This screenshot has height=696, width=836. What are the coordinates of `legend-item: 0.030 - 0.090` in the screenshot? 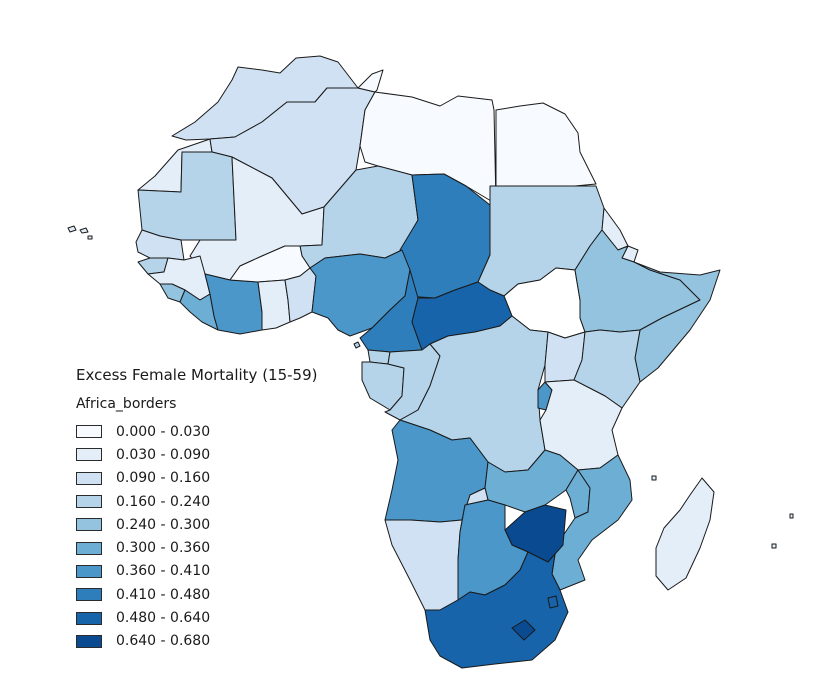 It's located at (196, 454).